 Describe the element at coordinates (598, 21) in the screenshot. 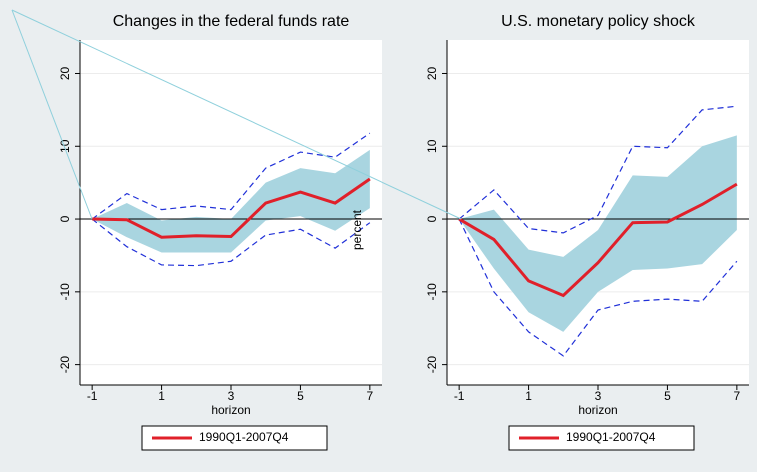

I see `chart-title: U.S. monetary policy shock` at that location.